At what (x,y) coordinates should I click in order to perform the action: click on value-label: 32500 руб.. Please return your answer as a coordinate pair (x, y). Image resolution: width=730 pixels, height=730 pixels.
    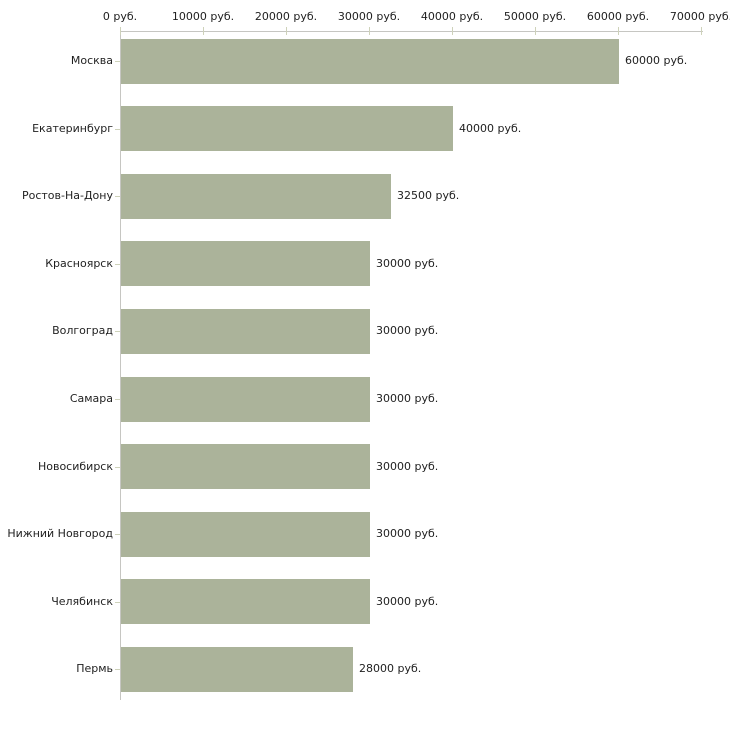
    Looking at the image, I should click on (428, 196).